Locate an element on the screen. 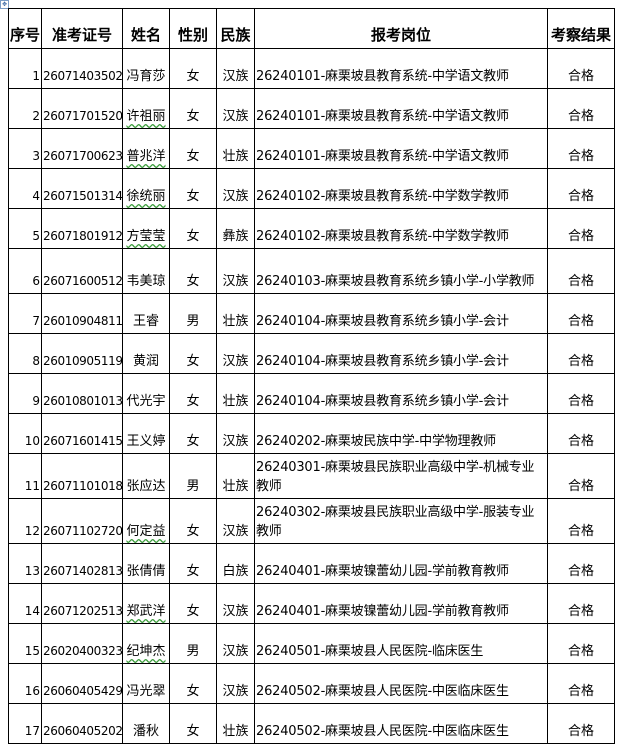 The image size is (621, 744). row-exam-id-text: 26071402813 is located at coordinates (83, 571).